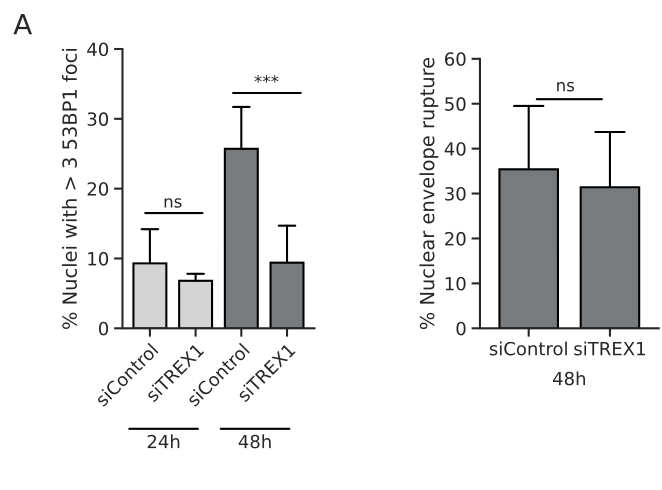 This screenshot has width=662, height=490. Describe the element at coordinates (528, 348) in the screenshot. I see `x-tick-label: siControl` at that location.